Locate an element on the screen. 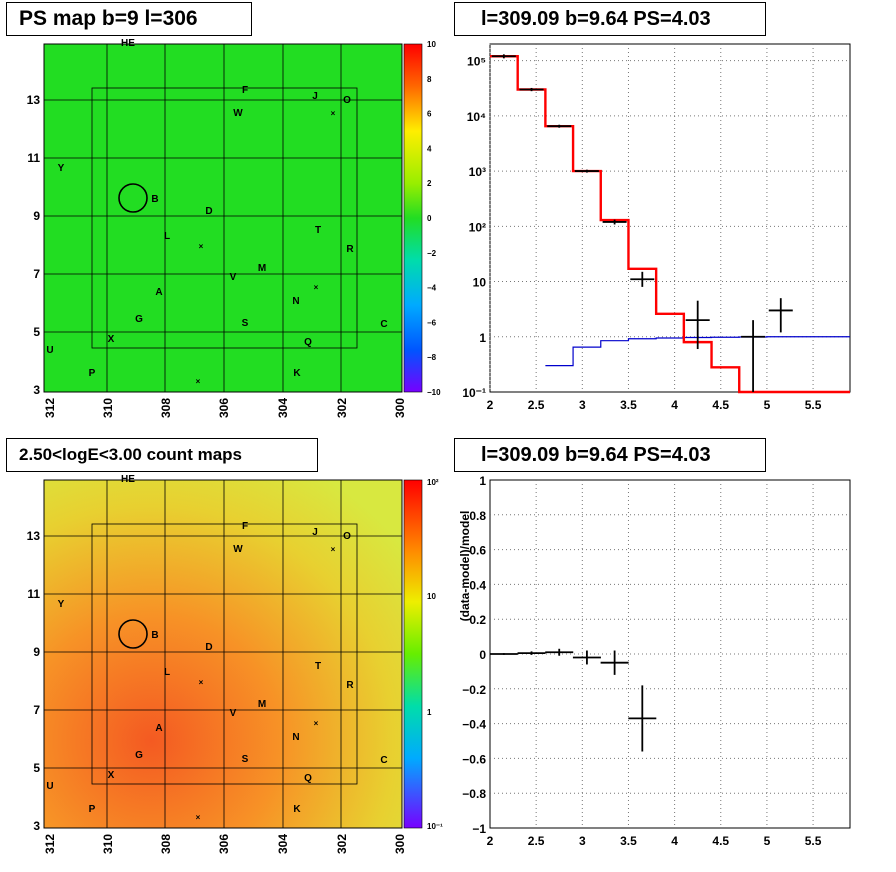 This screenshot has height=872, width=896. ps-colorbar-tick-label: 2 is located at coordinates (429, 183).